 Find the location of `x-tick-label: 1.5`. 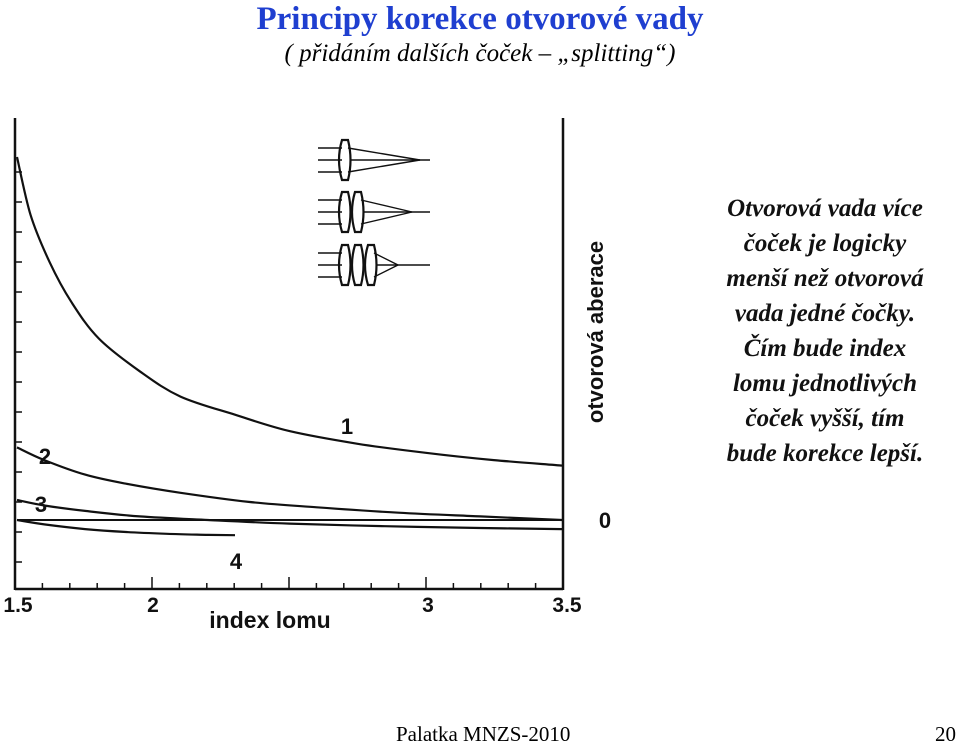

x-tick-label: 1.5 is located at coordinates (18, 605).